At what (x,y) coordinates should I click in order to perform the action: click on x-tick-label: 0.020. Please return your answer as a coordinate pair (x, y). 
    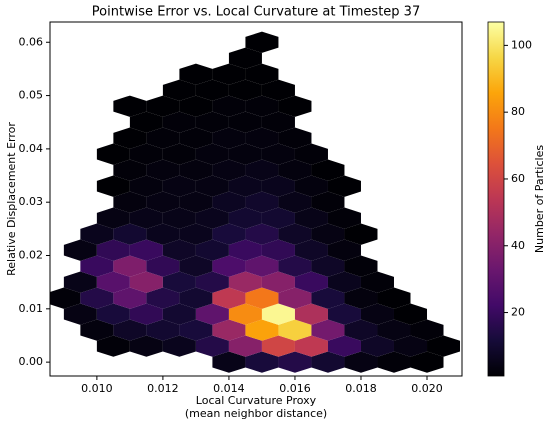
    Looking at the image, I should click on (427, 388).